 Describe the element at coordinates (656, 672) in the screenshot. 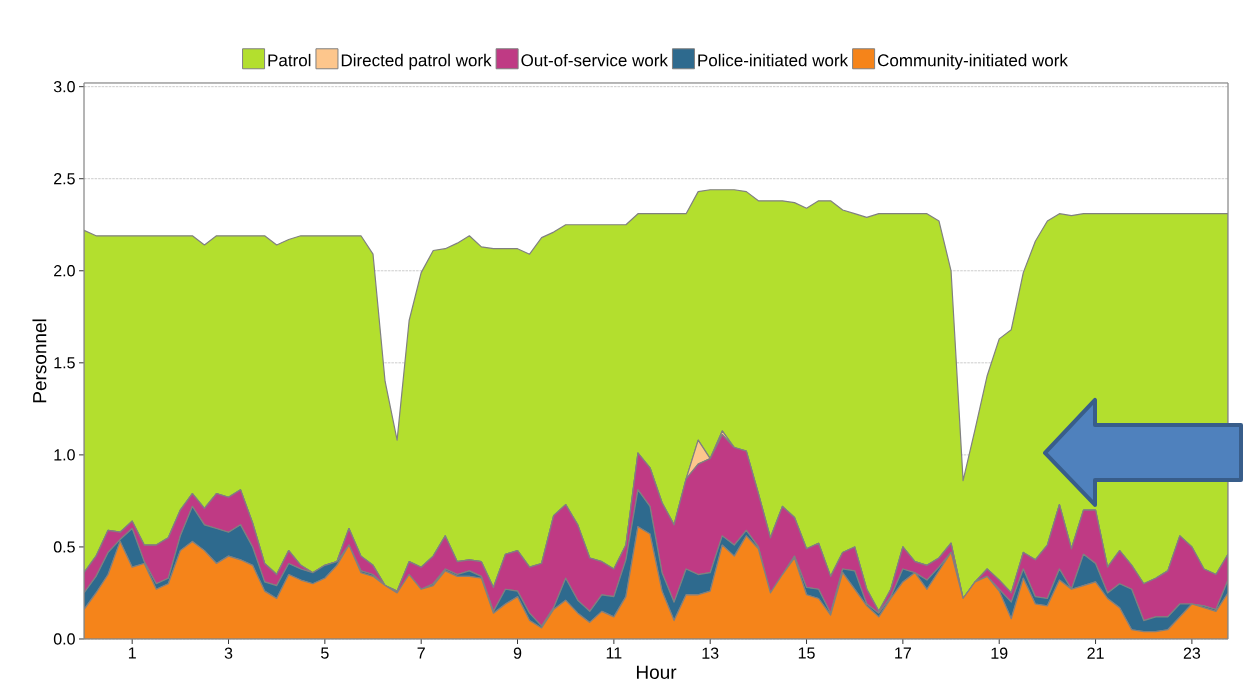

I see `x-axis-title: Hour` at that location.